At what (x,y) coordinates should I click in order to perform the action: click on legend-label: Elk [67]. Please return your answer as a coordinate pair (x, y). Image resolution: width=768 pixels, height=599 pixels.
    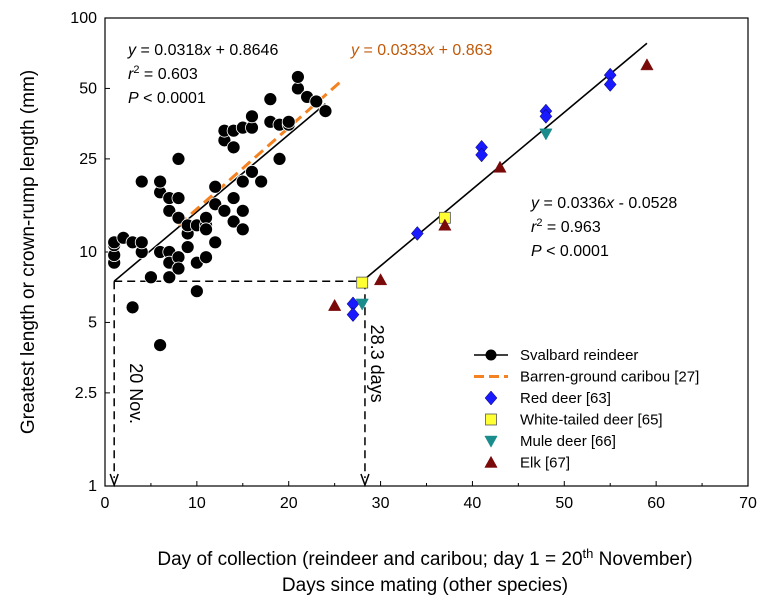
    Looking at the image, I should click on (545, 463).